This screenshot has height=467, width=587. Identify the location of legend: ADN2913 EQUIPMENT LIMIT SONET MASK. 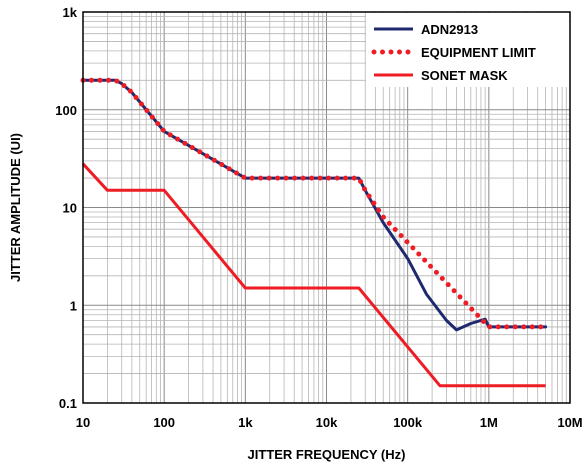
(467, 50).